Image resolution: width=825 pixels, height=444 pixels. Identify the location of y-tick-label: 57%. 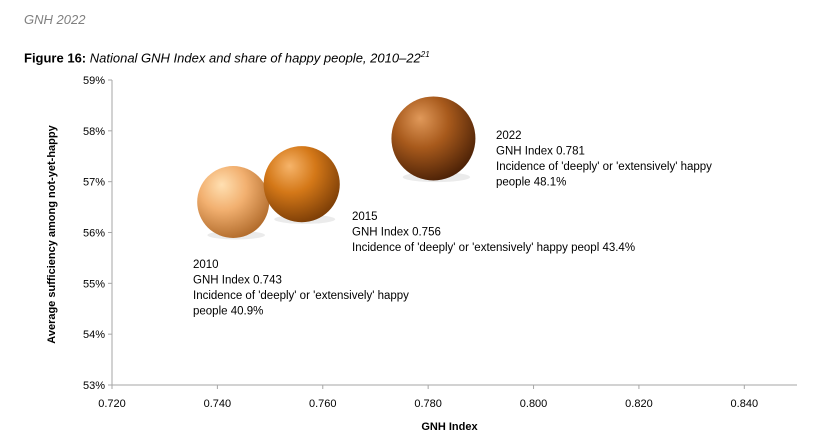
(94, 183).